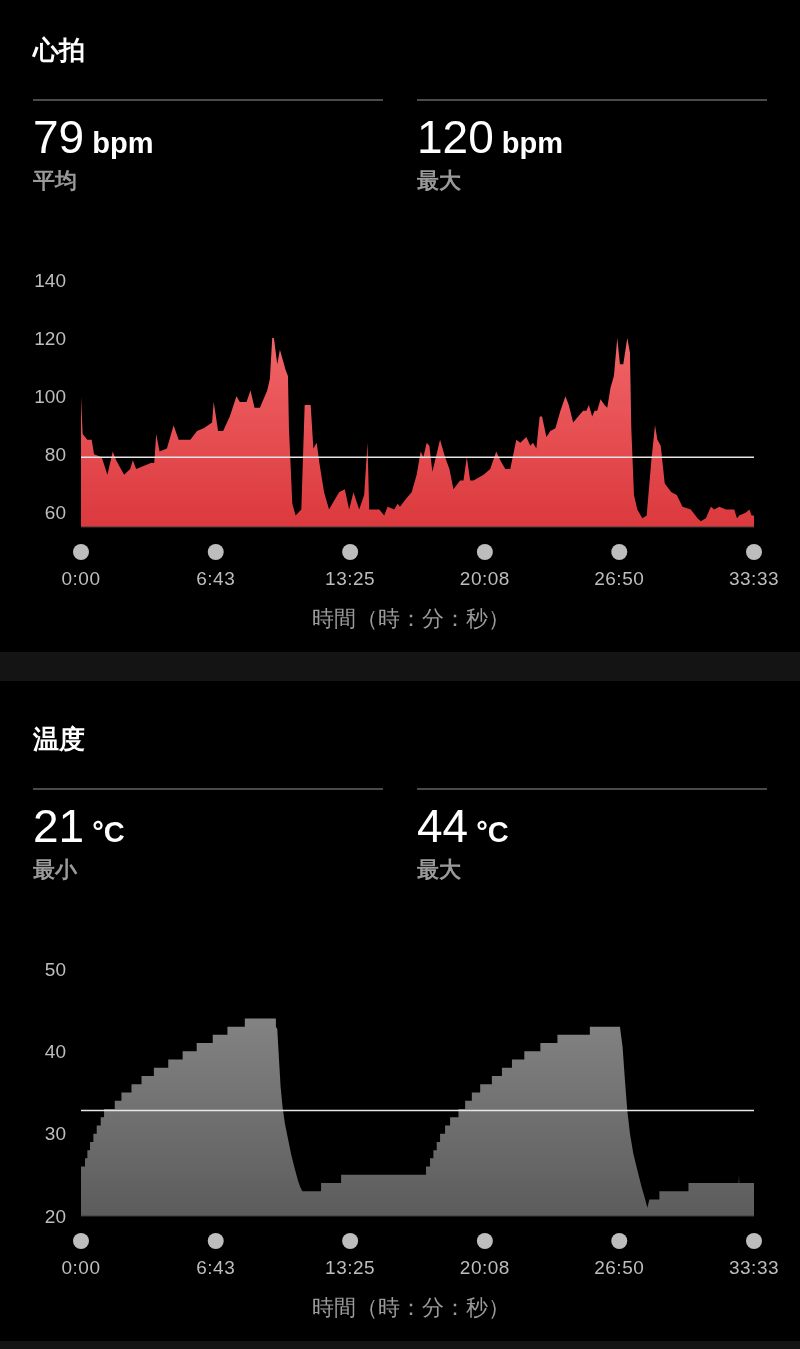 This screenshot has width=800, height=1349. I want to click on text: 21 °C, so click(79, 826).